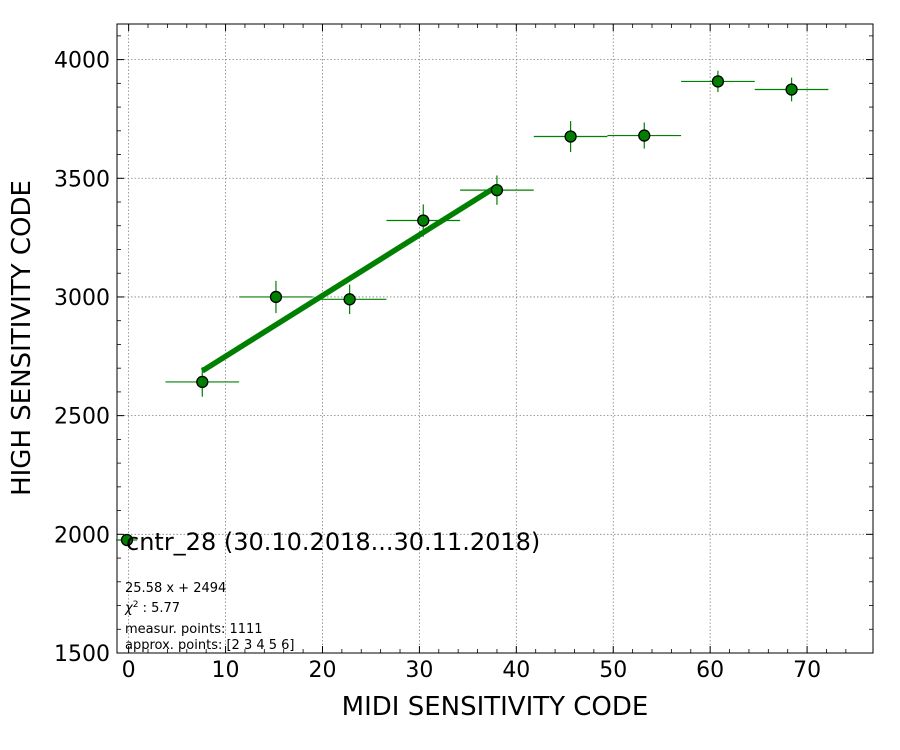  Describe the element at coordinates (419, 670) in the screenshot. I see `x-tick-label: 30` at that location.